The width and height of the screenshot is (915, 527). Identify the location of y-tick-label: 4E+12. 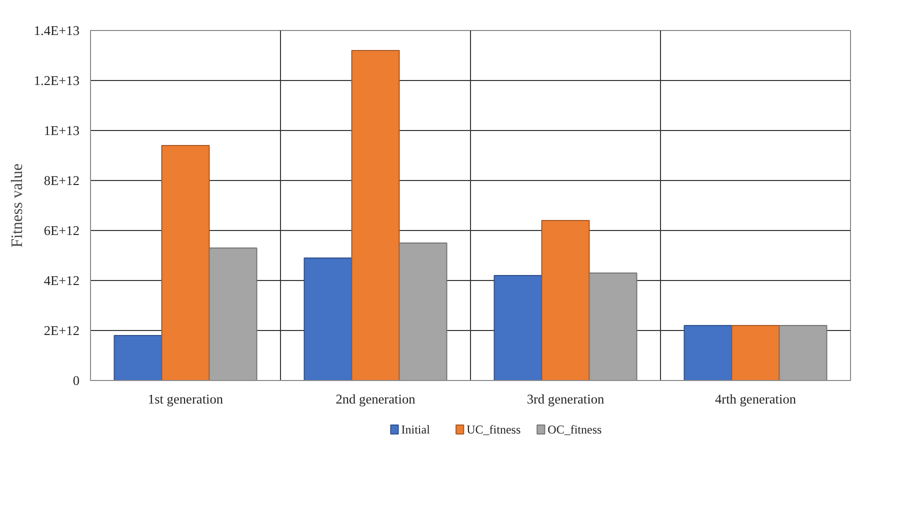
(62, 280).